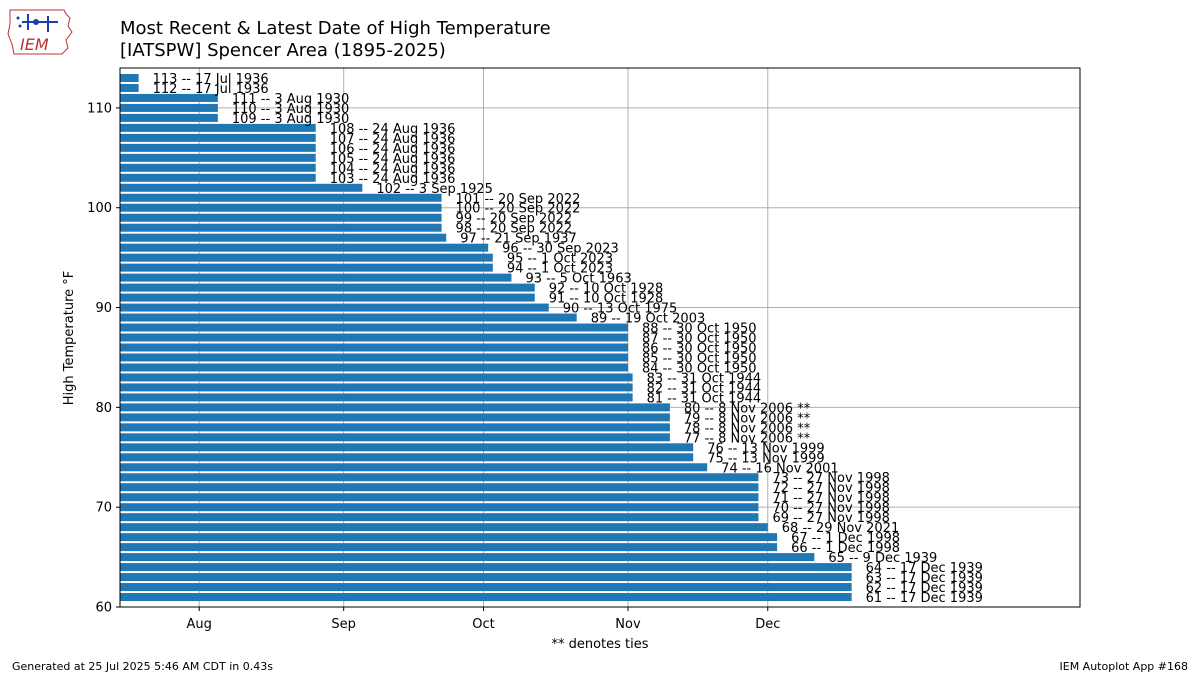  Describe the element at coordinates (628, 624) in the screenshot. I see `x-tick-label: Nov` at that location.